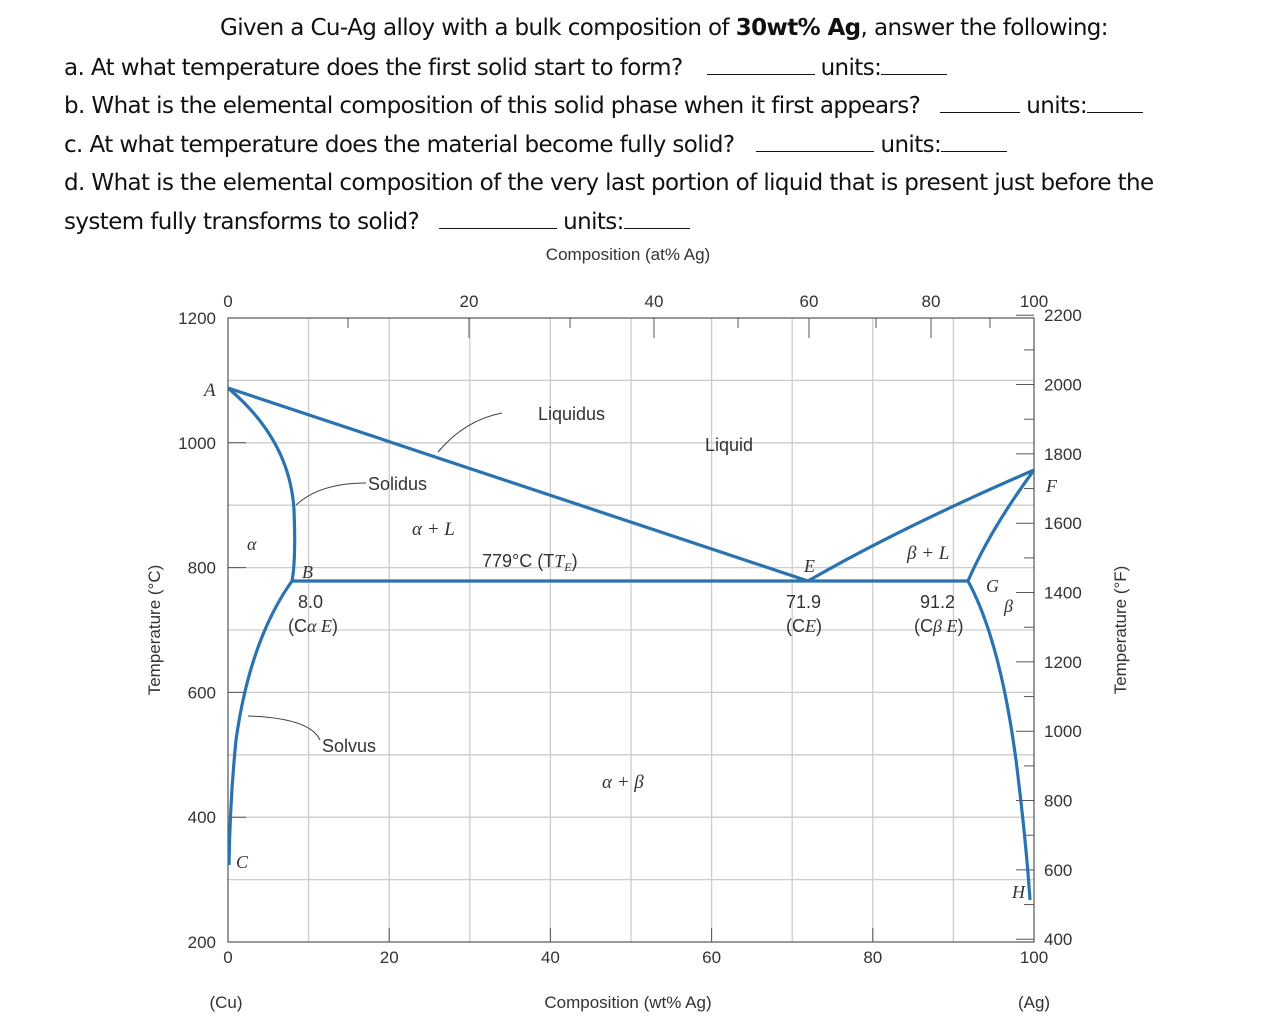  Describe the element at coordinates (729, 445) in the screenshot. I see `liquid-label: Liquid` at that location.